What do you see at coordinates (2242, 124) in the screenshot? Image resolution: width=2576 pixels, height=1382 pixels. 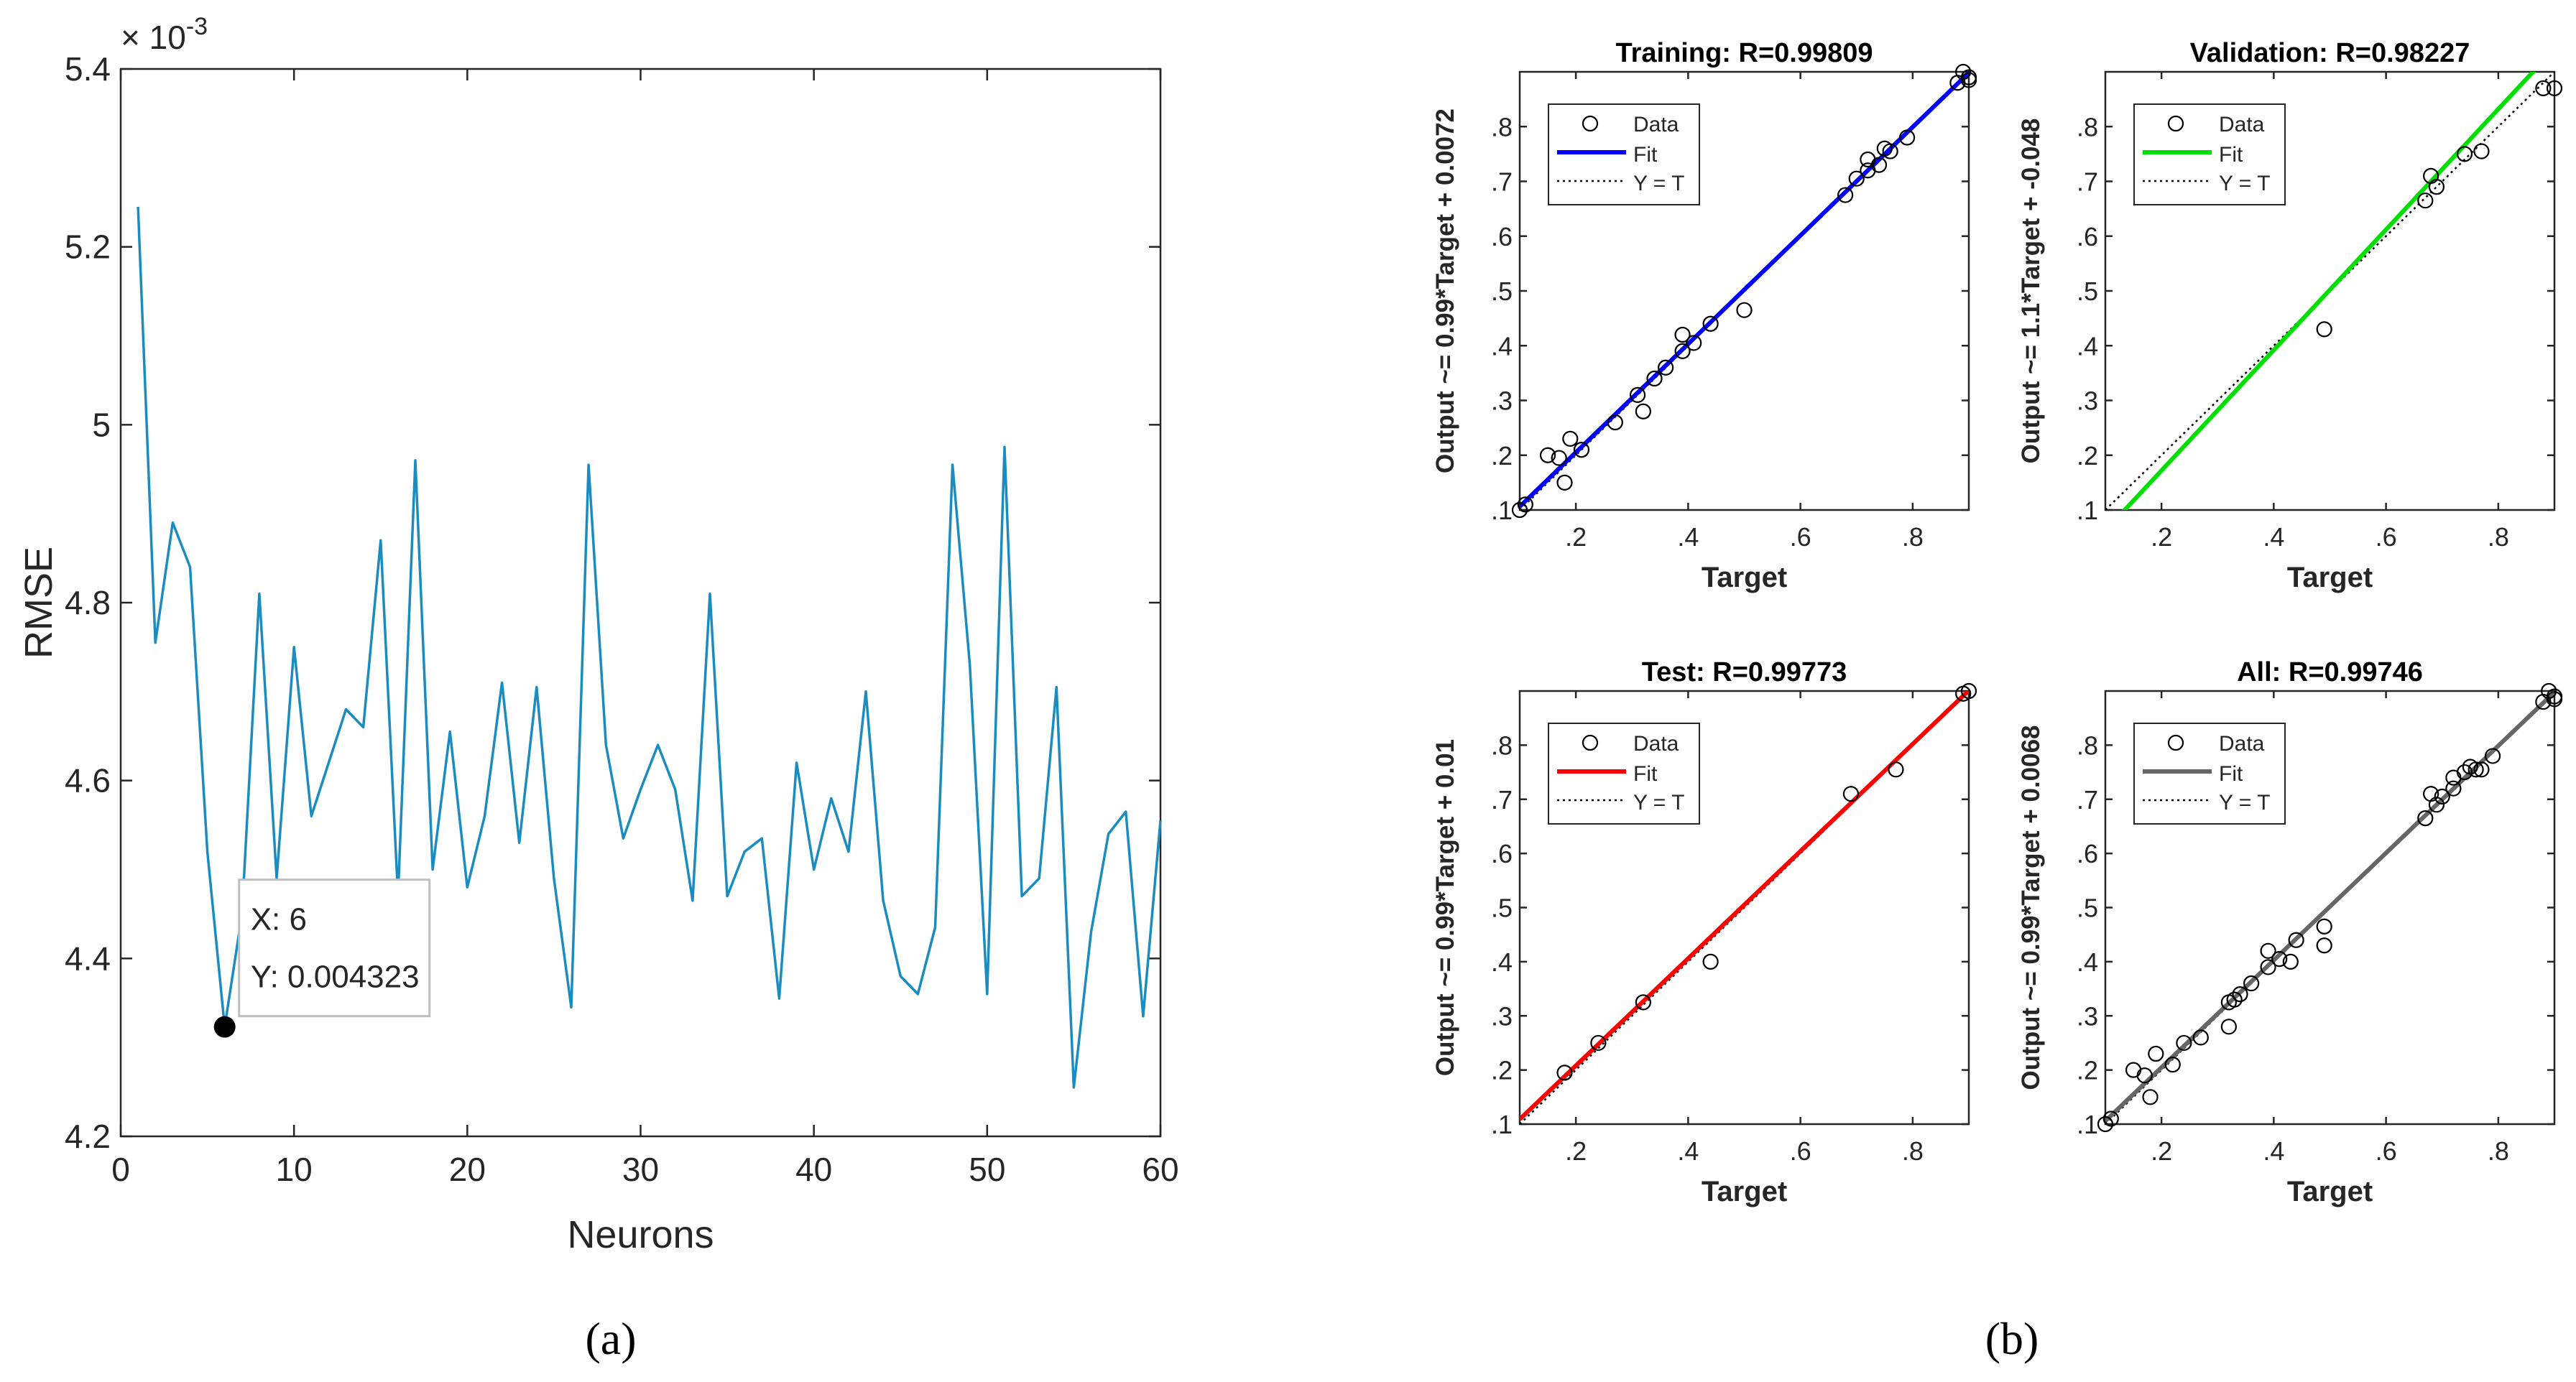 I see `validation-legend-label: Data` at bounding box center [2242, 124].